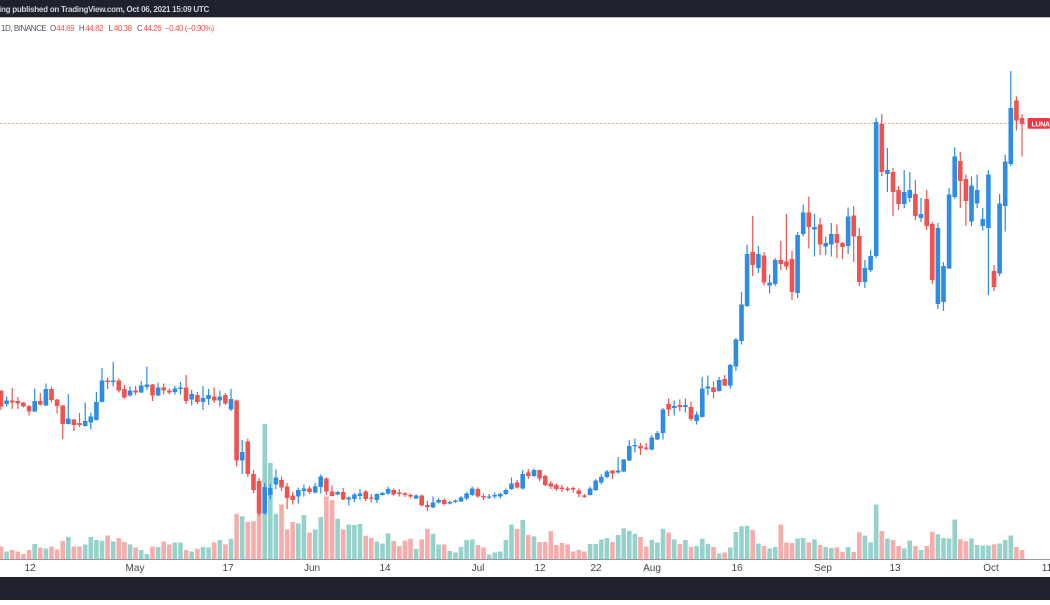  Describe the element at coordinates (94, 28) in the screenshot. I see `svg-text: 44.82` at that location.